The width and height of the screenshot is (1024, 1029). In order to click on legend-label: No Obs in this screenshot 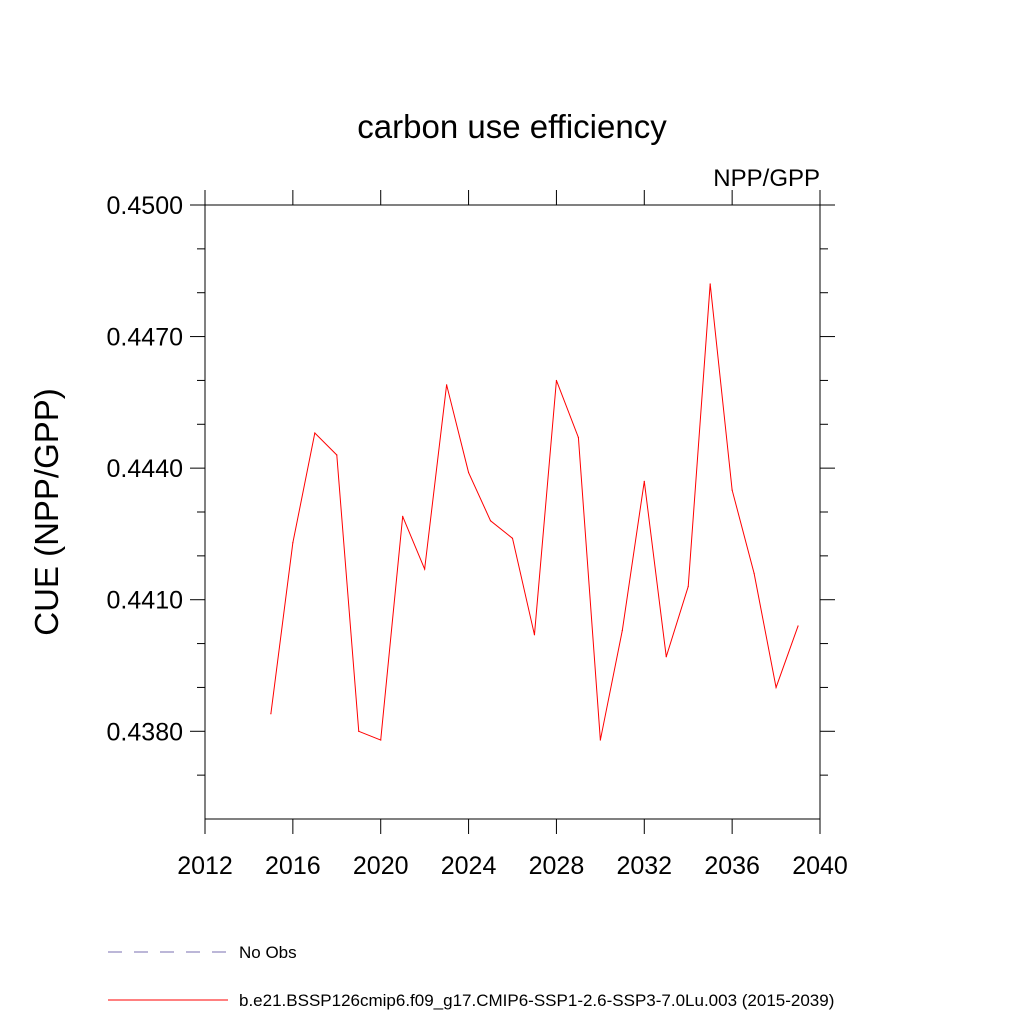, I will do `click(268, 952)`.